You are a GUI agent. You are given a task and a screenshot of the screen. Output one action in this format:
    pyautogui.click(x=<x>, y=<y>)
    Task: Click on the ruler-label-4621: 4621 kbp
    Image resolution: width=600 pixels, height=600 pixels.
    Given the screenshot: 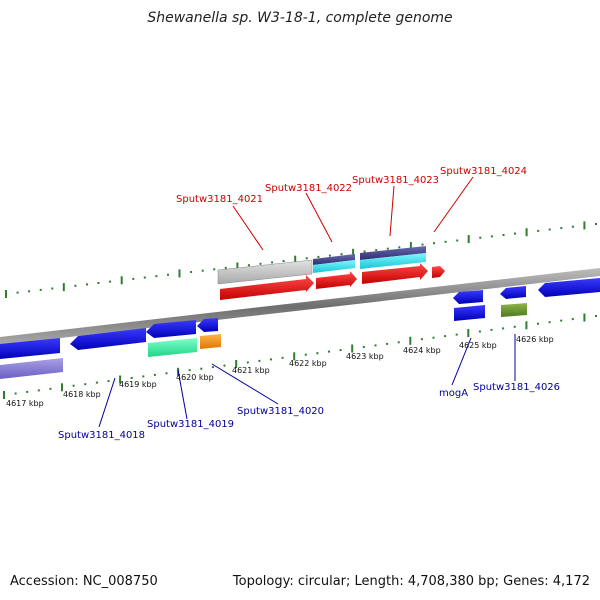 What is the action you would take?
    pyautogui.click(x=251, y=370)
    